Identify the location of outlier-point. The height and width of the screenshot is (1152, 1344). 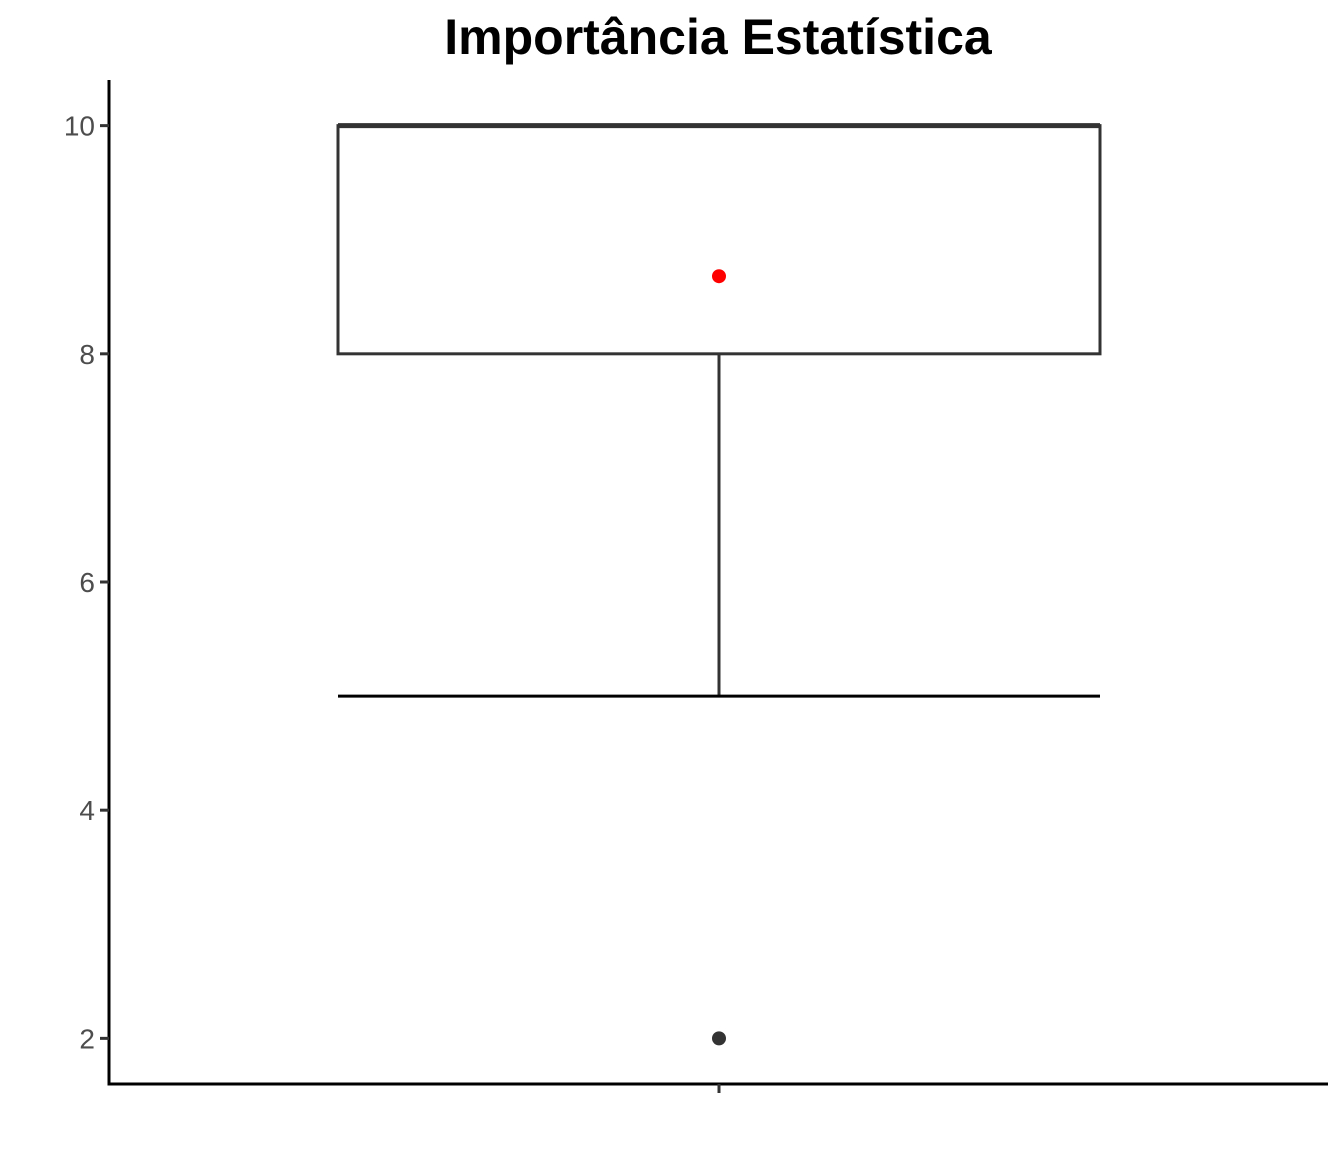
(719, 1038).